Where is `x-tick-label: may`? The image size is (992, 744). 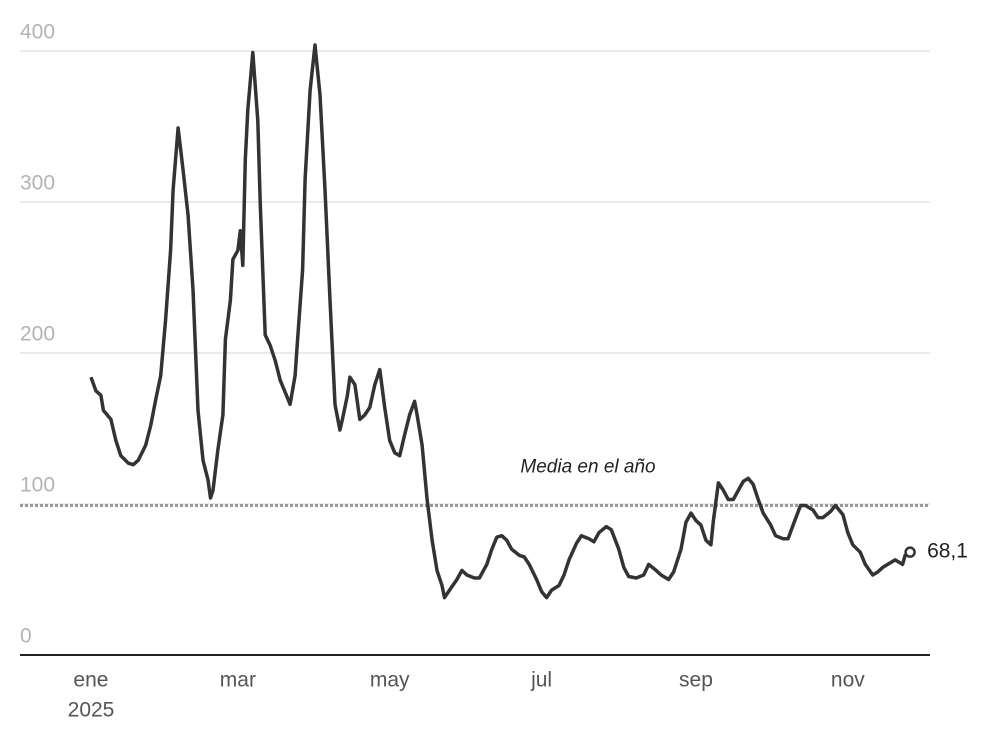
x-tick-label: may is located at coordinates (390, 680).